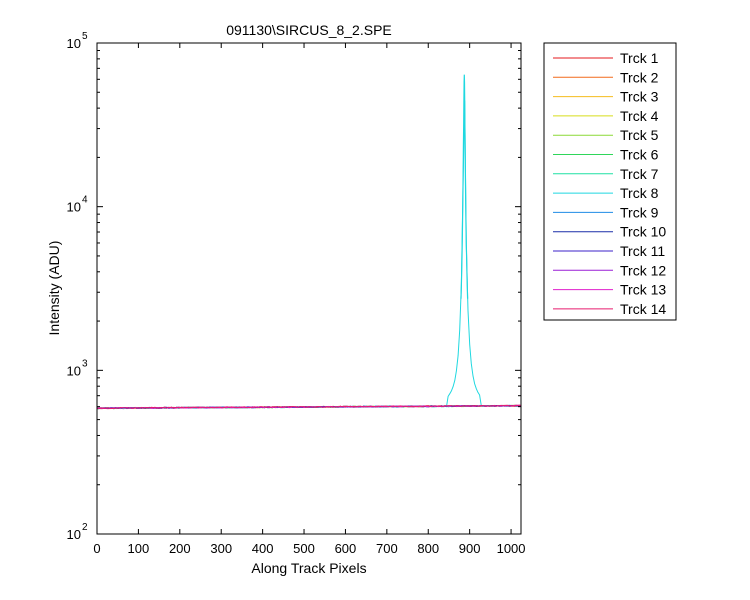  What do you see at coordinates (96, 548) in the screenshot?
I see `x-tick-label: 0` at bounding box center [96, 548].